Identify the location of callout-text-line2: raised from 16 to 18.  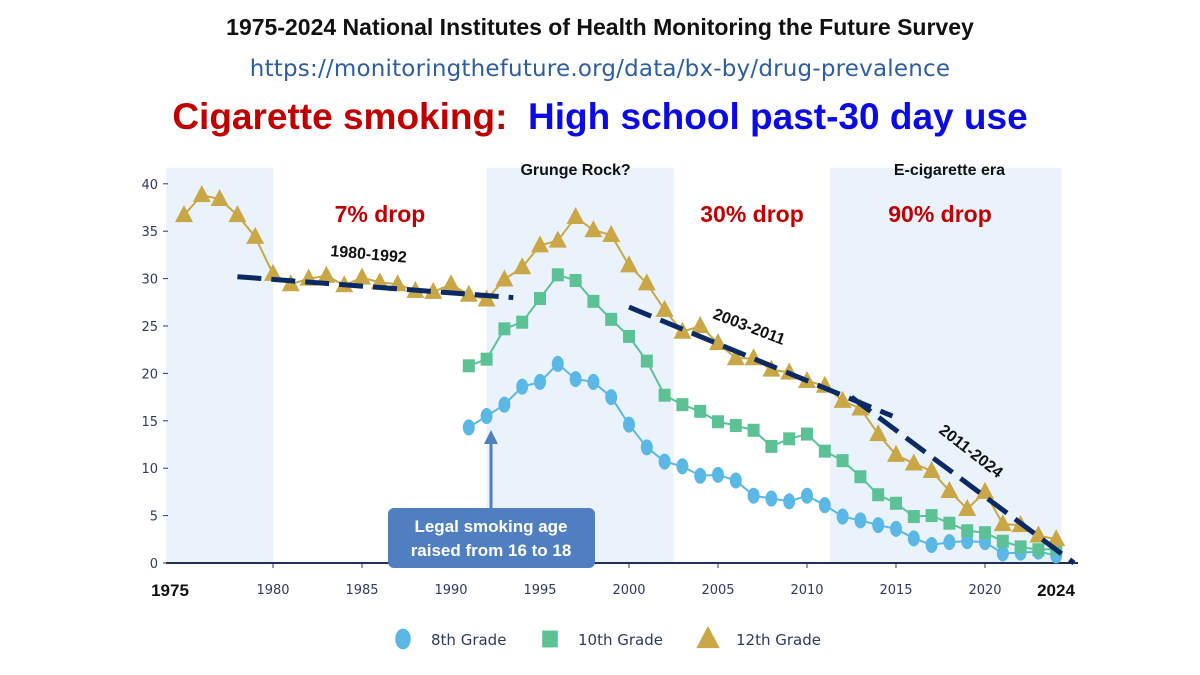
(491, 550).